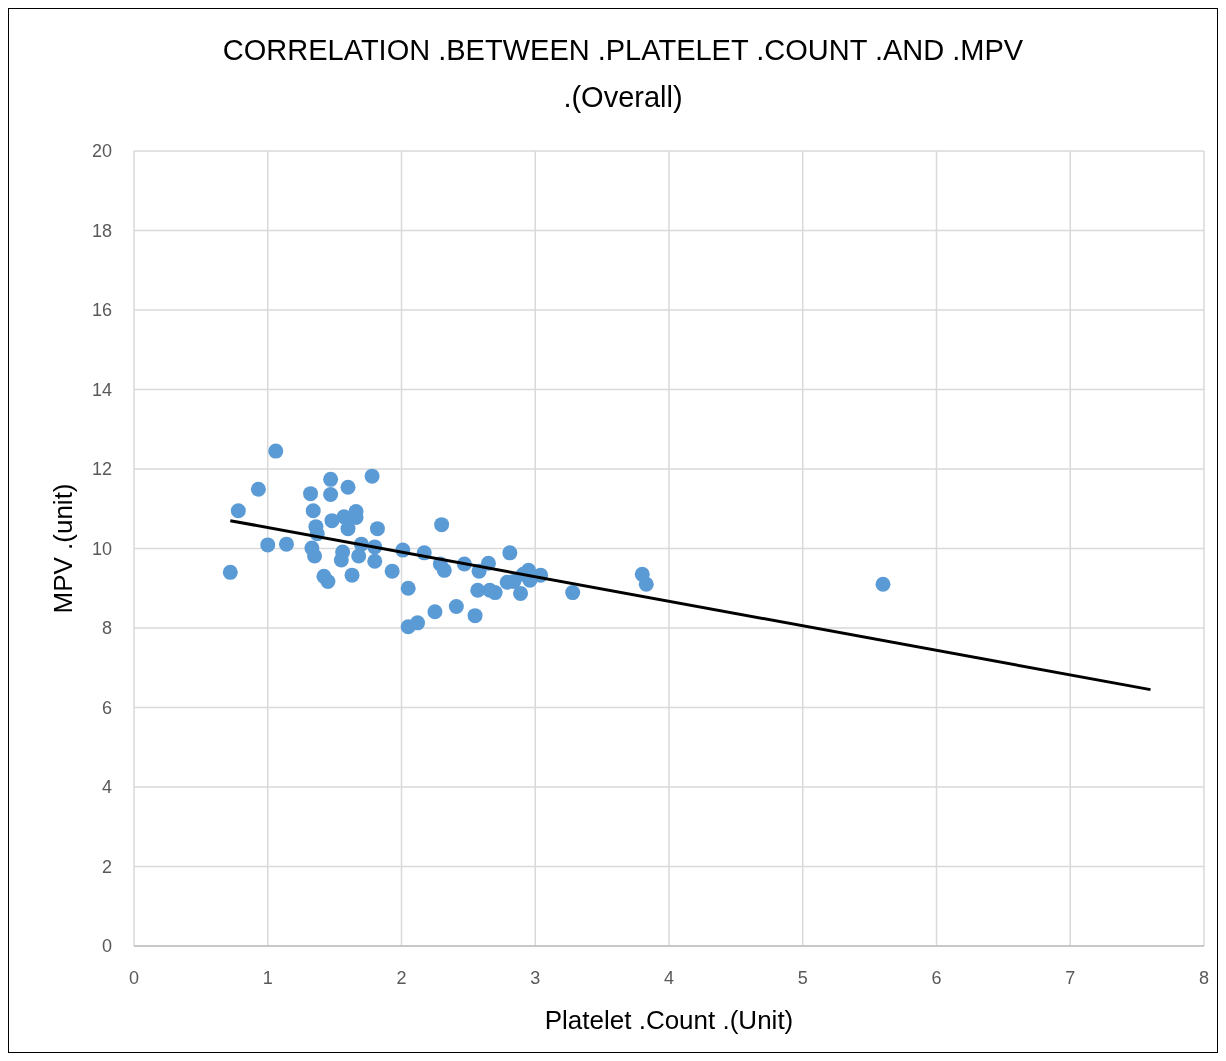 The height and width of the screenshot is (1061, 1226). Describe the element at coordinates (669, 978) in the screenshot. I see `x-tick-label: 4` at that location.